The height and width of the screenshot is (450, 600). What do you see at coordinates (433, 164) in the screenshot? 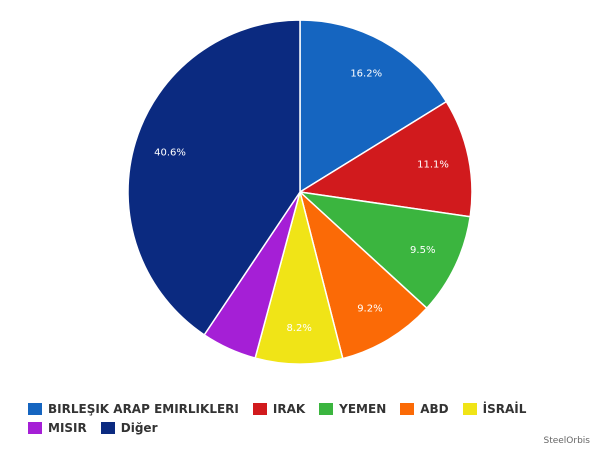
I see `data-label: 11.1%` at bounding box center [433, 164].